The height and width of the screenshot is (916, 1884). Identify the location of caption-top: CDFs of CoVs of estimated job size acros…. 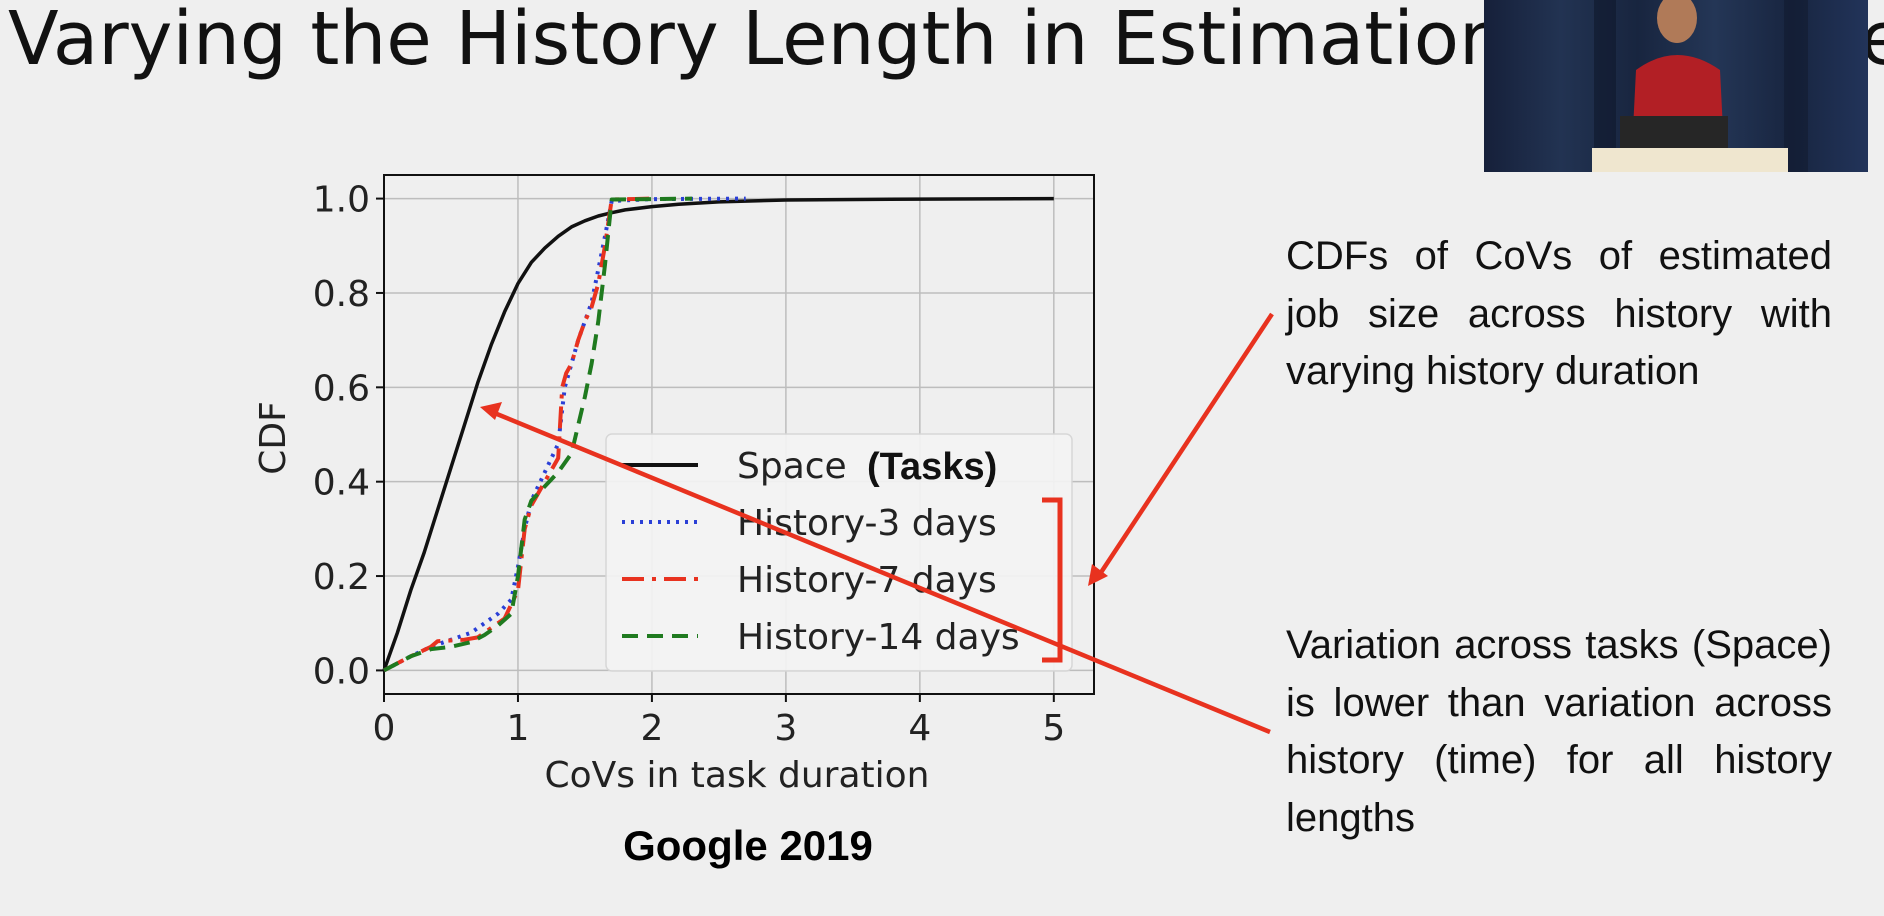
(1559, 313).